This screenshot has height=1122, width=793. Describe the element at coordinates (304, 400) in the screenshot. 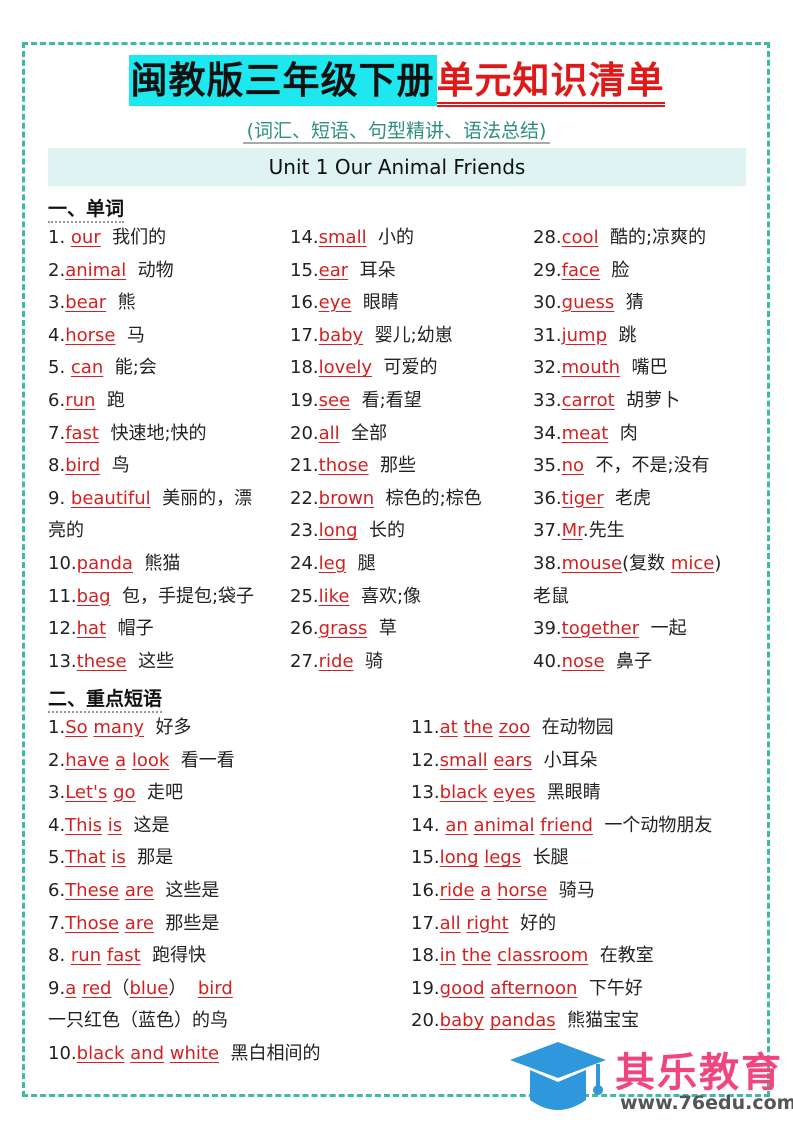

I see `item-text: 19.` at that location.